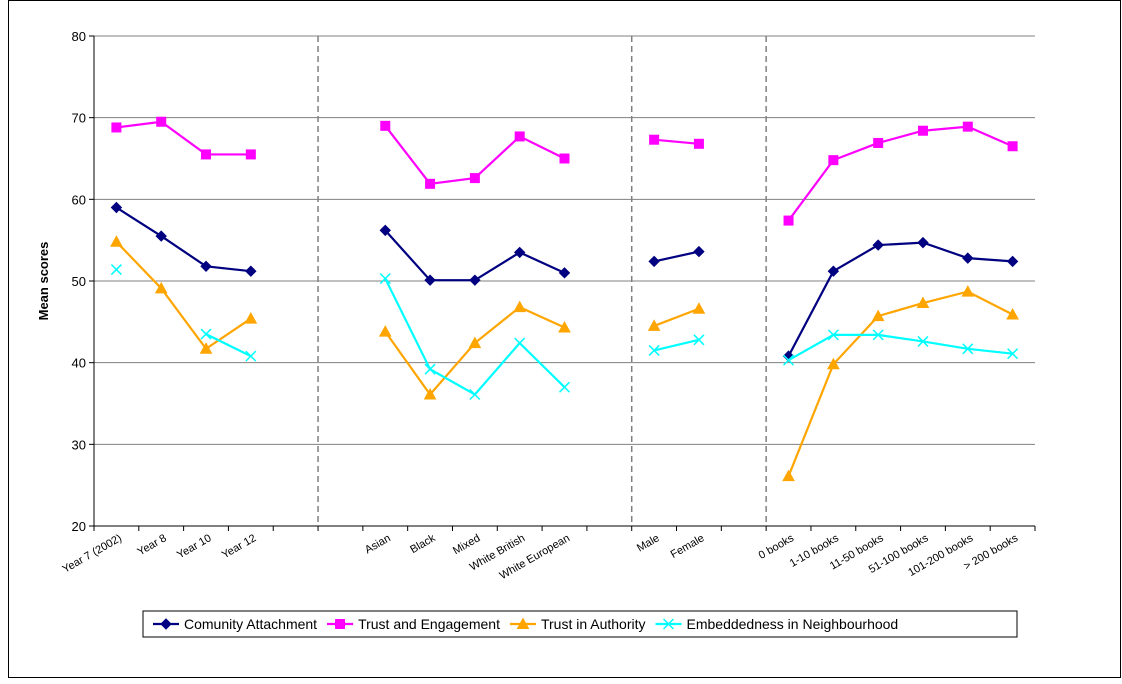 The image size is (1122, 684). Describe the element at coordinates (79, 281) in the screenshot. I see `y-tick-label: 50` at that location.